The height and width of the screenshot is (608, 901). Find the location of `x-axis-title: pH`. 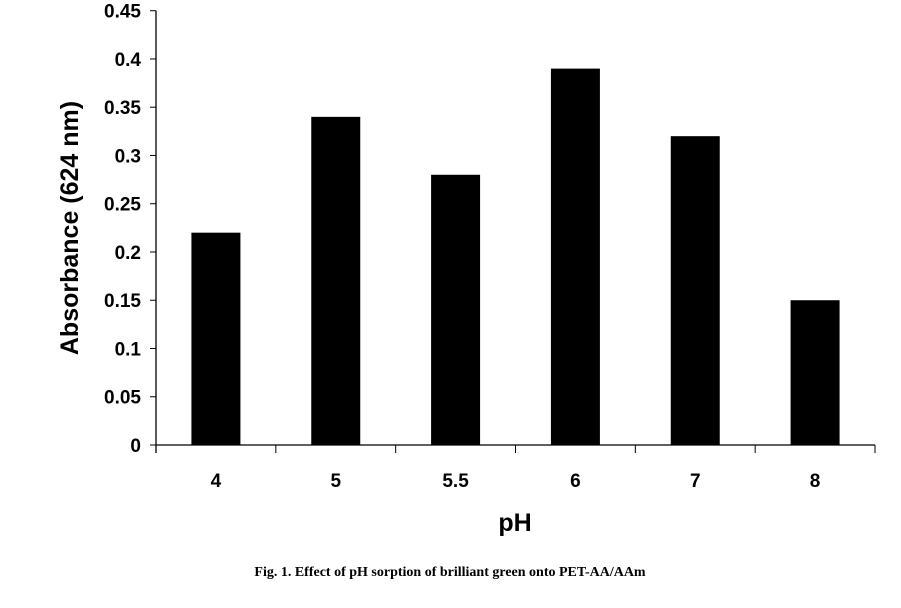

x-axis-title: pH is located at coordinates (514, 523).